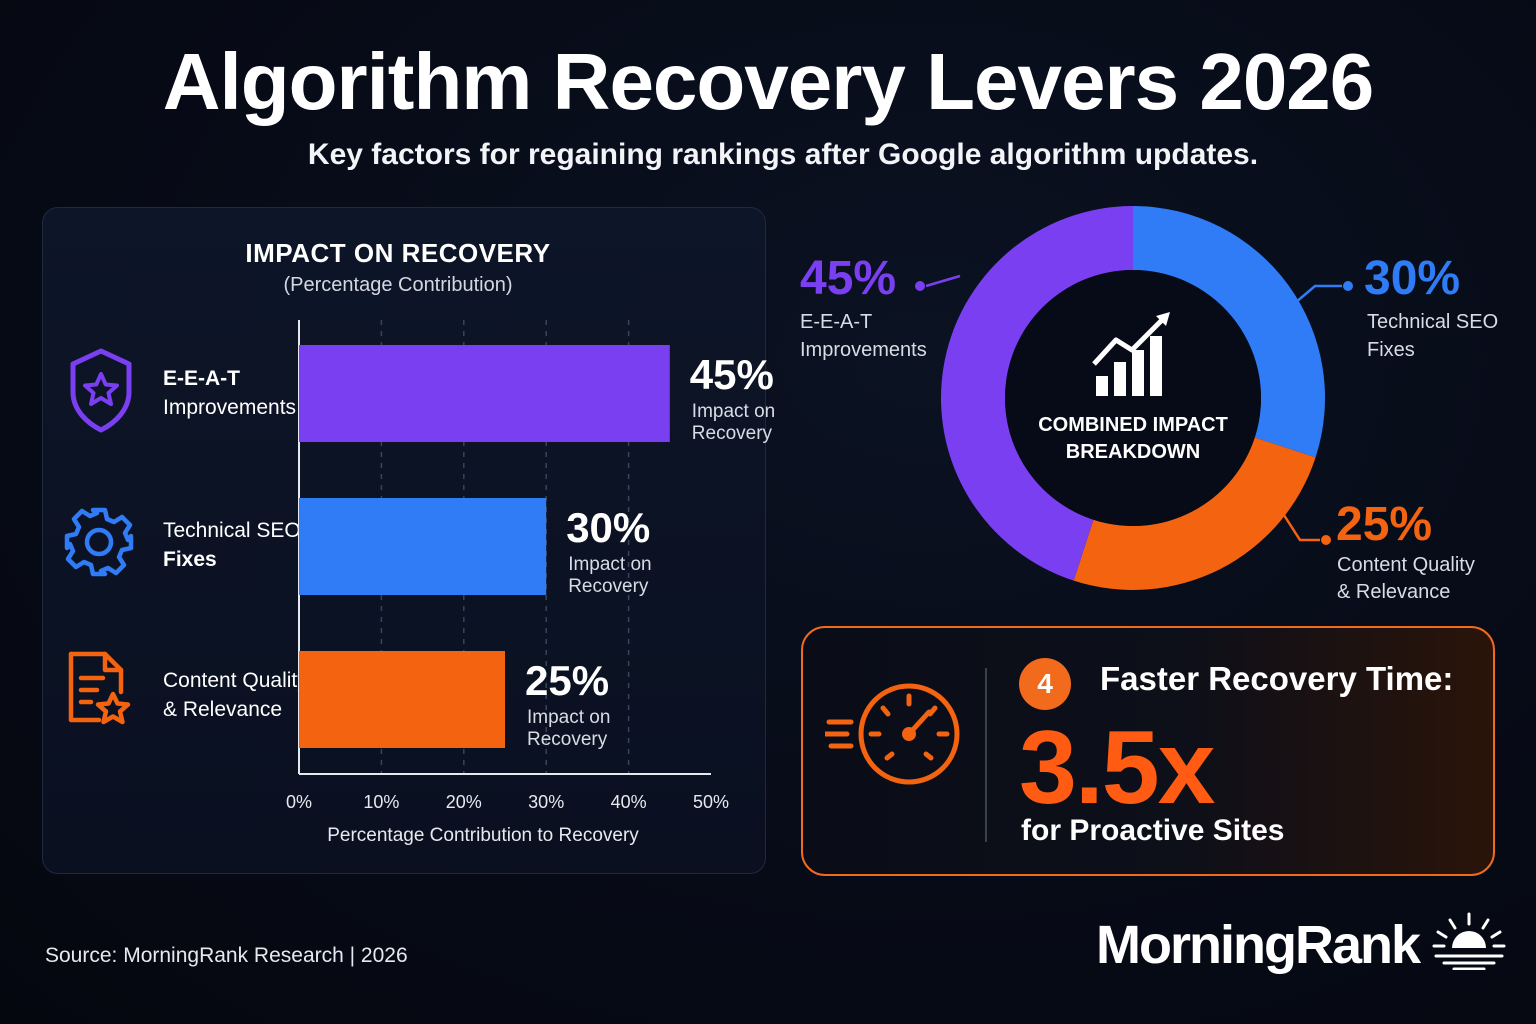  Describe the element at coordinates (101, 390) in the screenshot. I see `shield-star-icon` at that location.